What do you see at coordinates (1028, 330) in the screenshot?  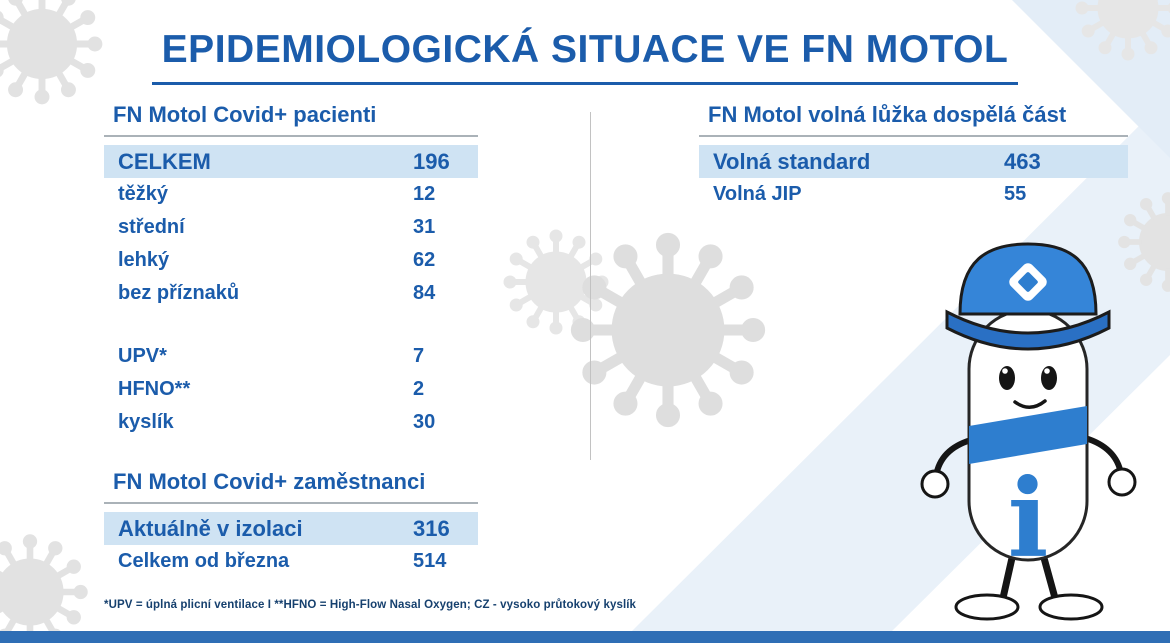 I see `mascot-cap-brim` at bounding box center [1028, 330].